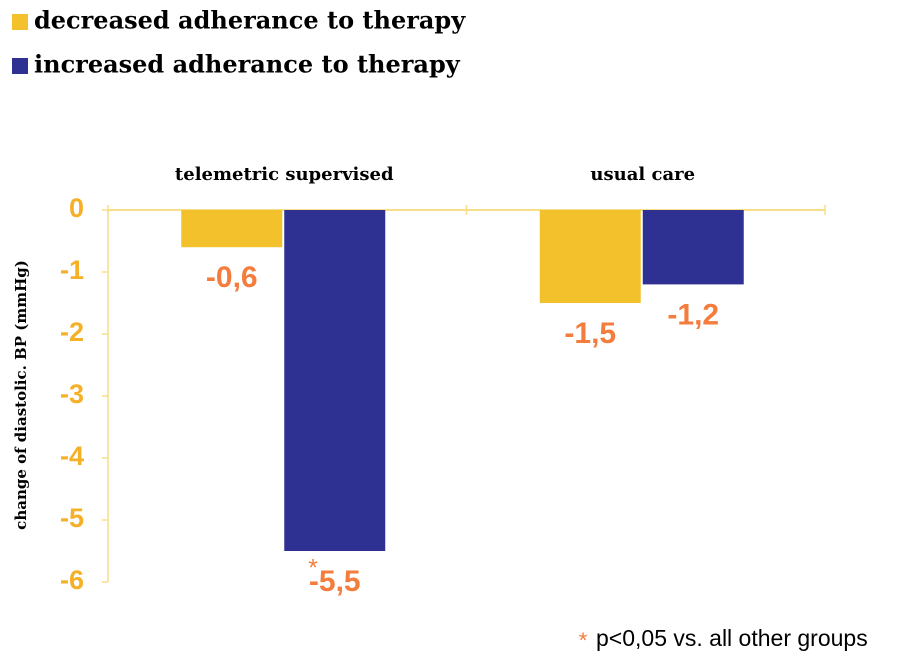 The height and width of the screenshot is (657, 906). What do you see at coordinates (72, 332) in the screenshot?
I see `y-tick-label: -2` at bounding box center [72, 332].